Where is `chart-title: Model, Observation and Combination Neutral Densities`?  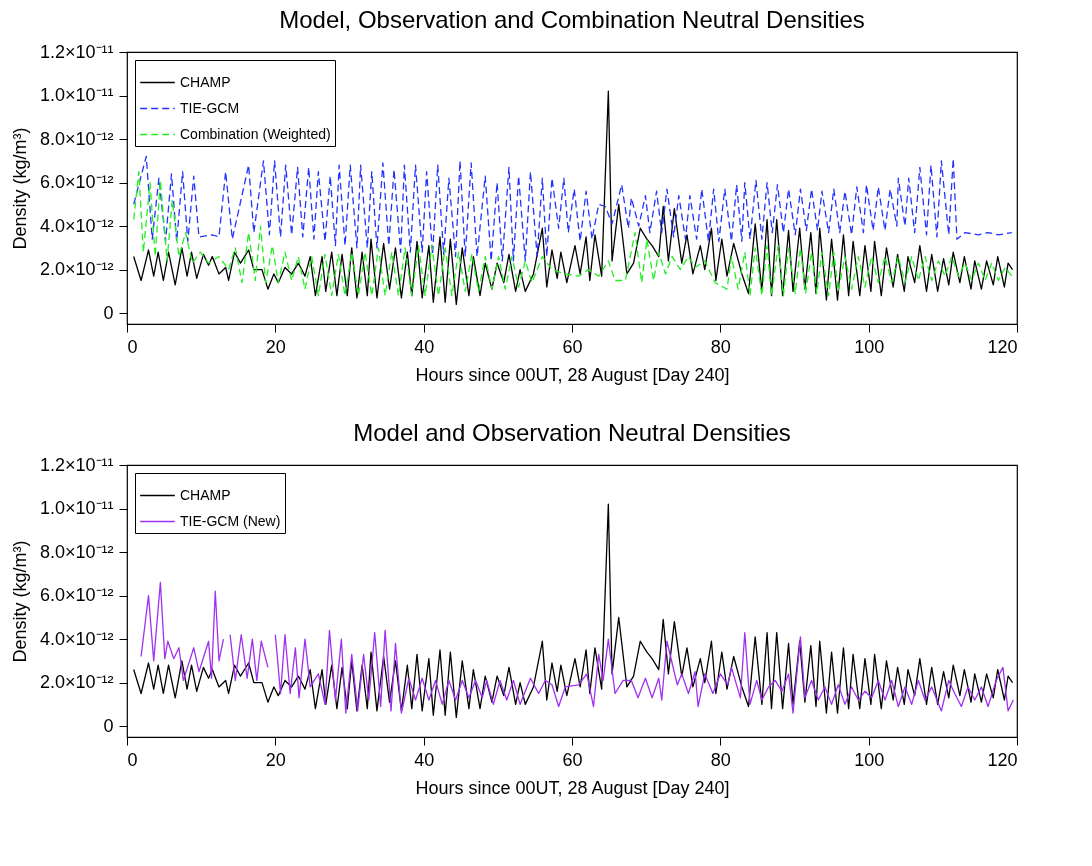
chart-title: Model, Observation and Combination Neutral Densities is located at coordinates (572, 19).